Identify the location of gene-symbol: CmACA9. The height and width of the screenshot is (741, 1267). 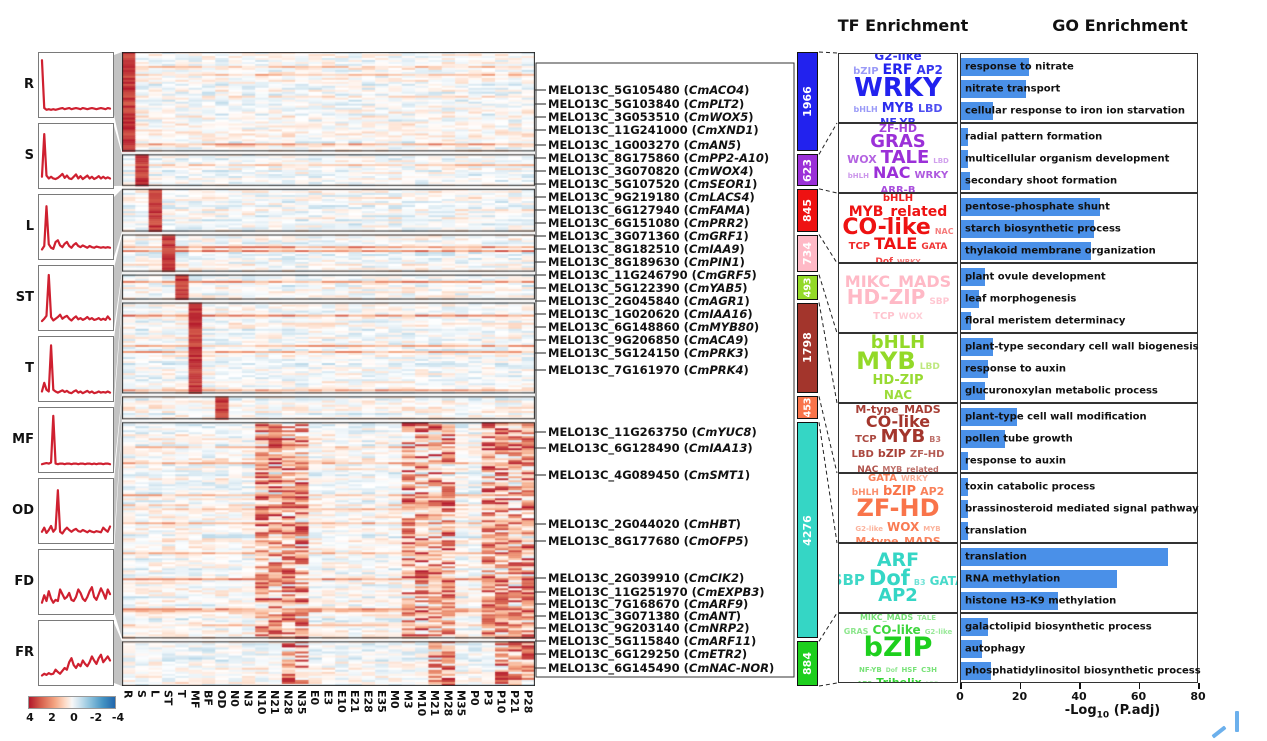
(716, 340).